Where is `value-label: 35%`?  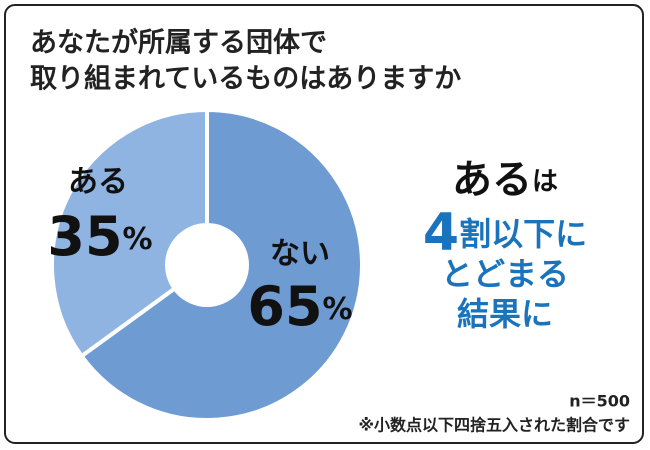
value-label: 35% is located at coordinates (99, 236).